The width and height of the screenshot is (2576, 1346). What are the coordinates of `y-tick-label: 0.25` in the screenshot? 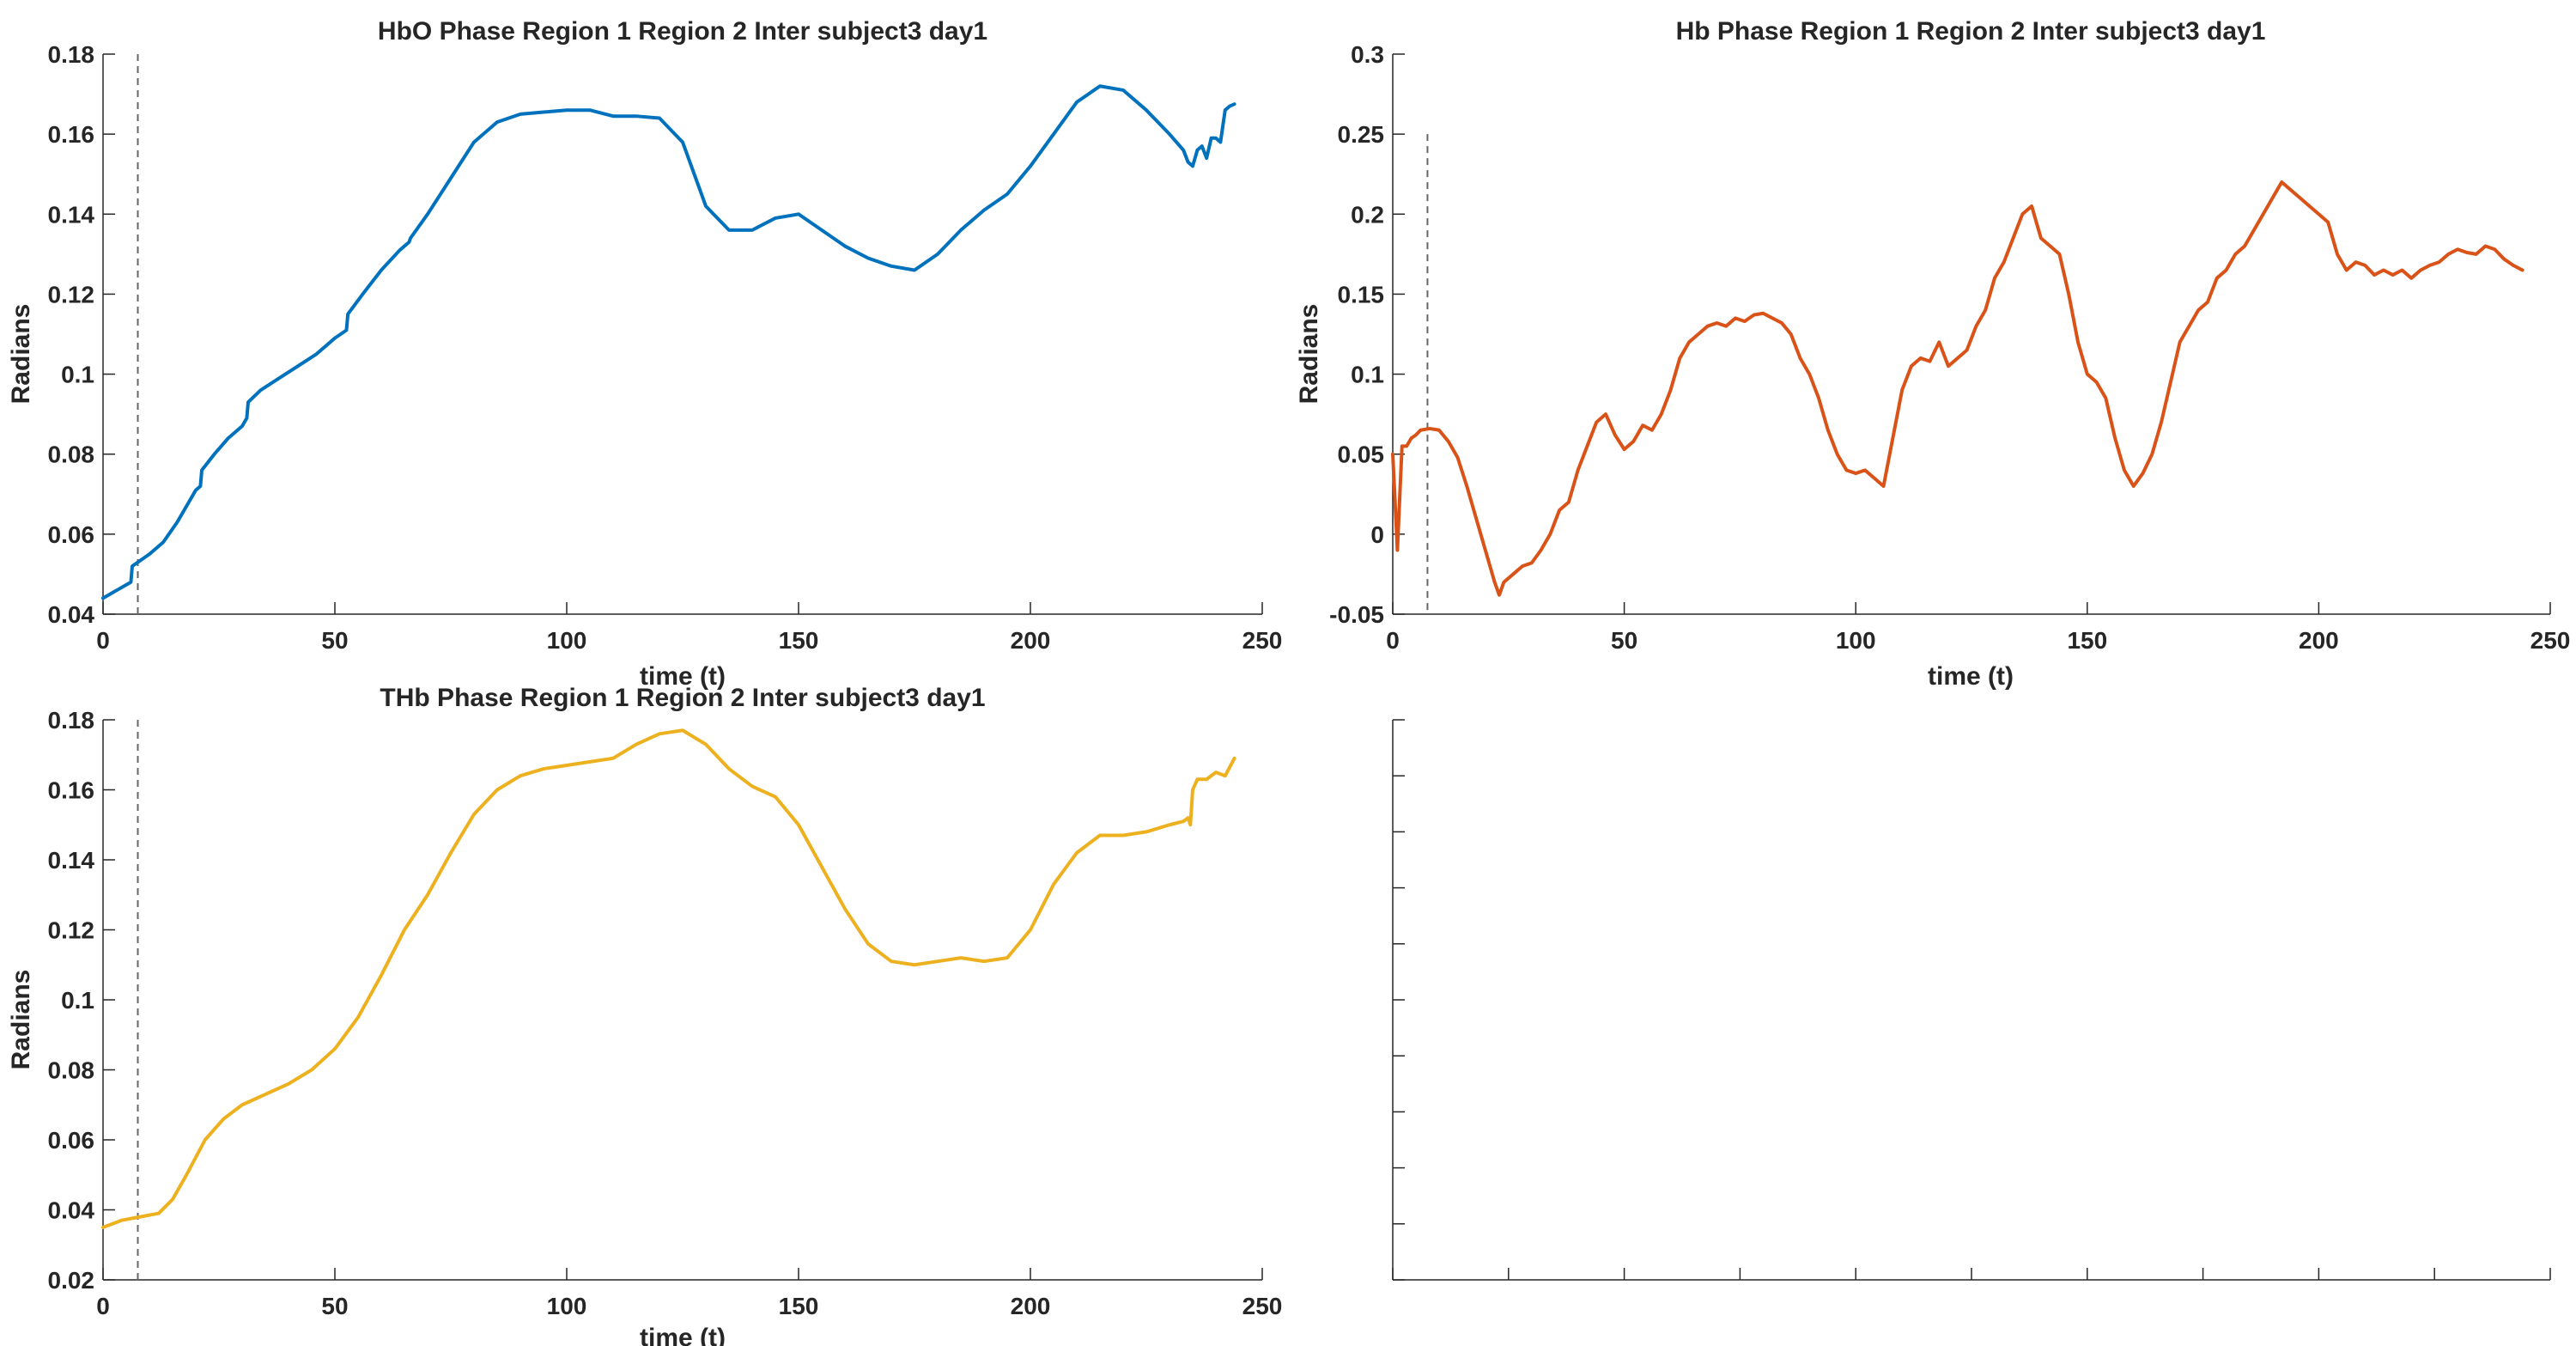 It's located at (1361, 134).